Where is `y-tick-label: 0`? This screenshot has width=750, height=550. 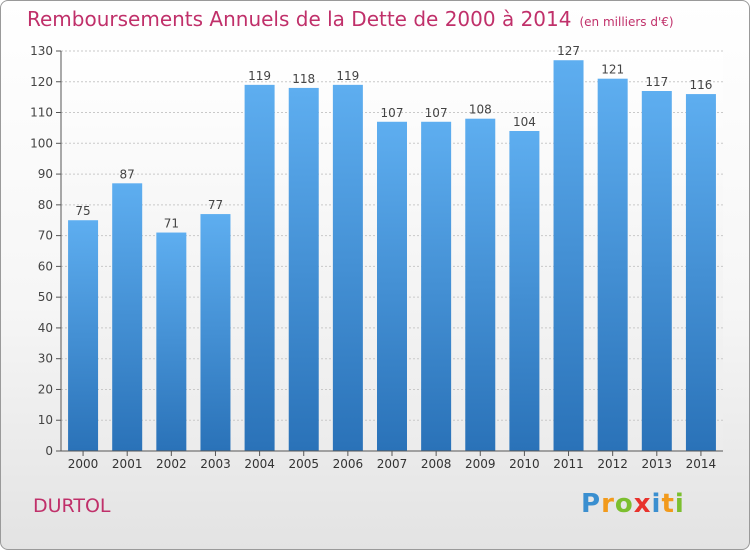
y-tick-label: 0 is located at coordinates (49, 451).